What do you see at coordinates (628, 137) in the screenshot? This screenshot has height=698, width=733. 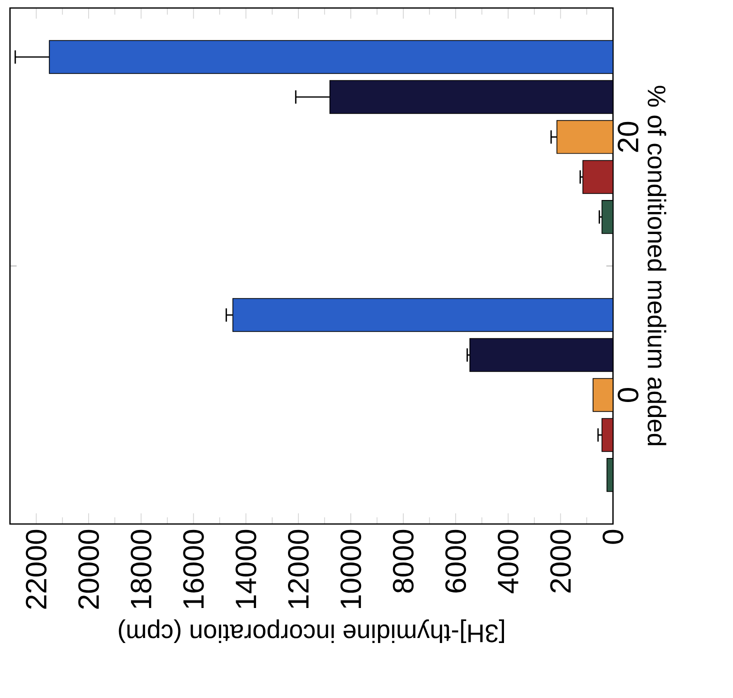 I see `y-tick-label: 20` at bounding box center [628, 137].